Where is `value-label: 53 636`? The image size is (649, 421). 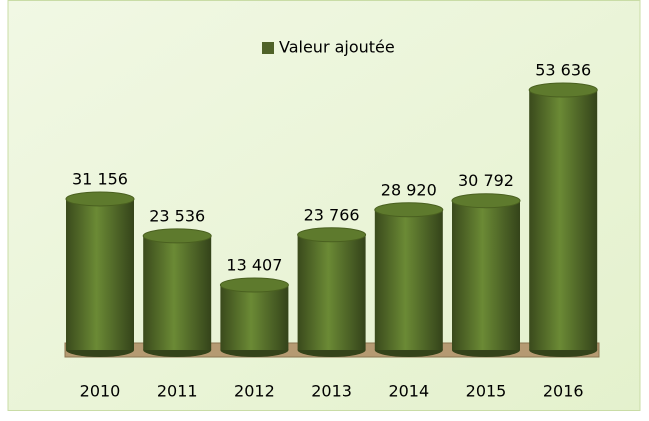 value-label: 53 636 is located at coordinates (563, 70).